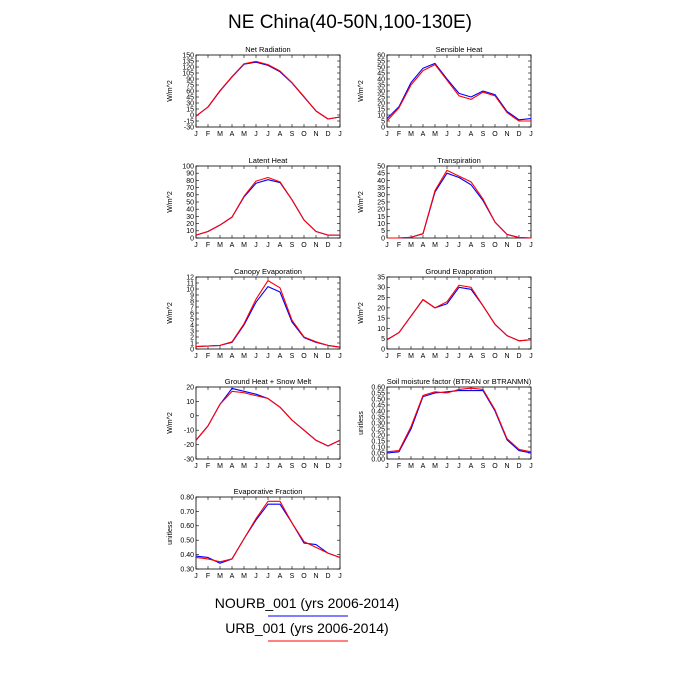  Describe the element at coordinates (378, 459) in the screenshot. I see `y-tick-label: 0.00` at that location.